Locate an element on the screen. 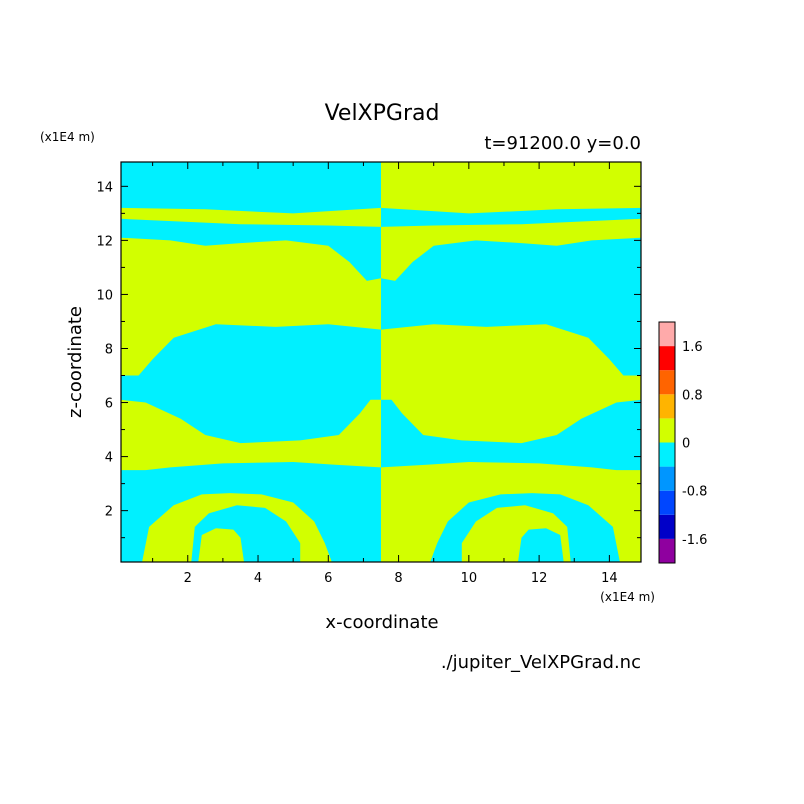 This screenshot has width=804, height=804. y-tick-label: 14 is located at coordinates (104, 187).